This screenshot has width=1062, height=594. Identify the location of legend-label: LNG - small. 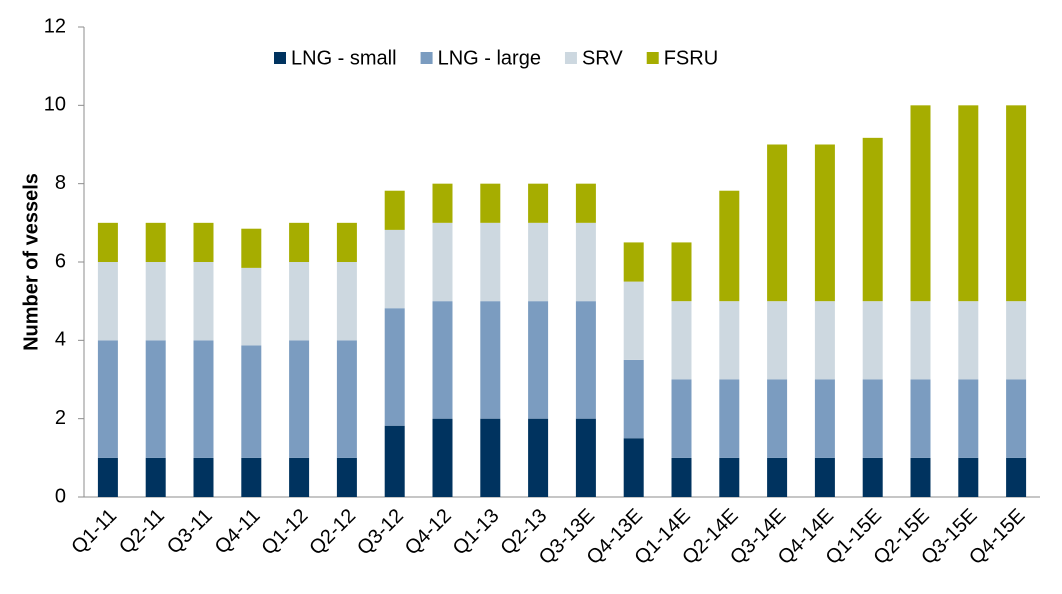
(344, 58).